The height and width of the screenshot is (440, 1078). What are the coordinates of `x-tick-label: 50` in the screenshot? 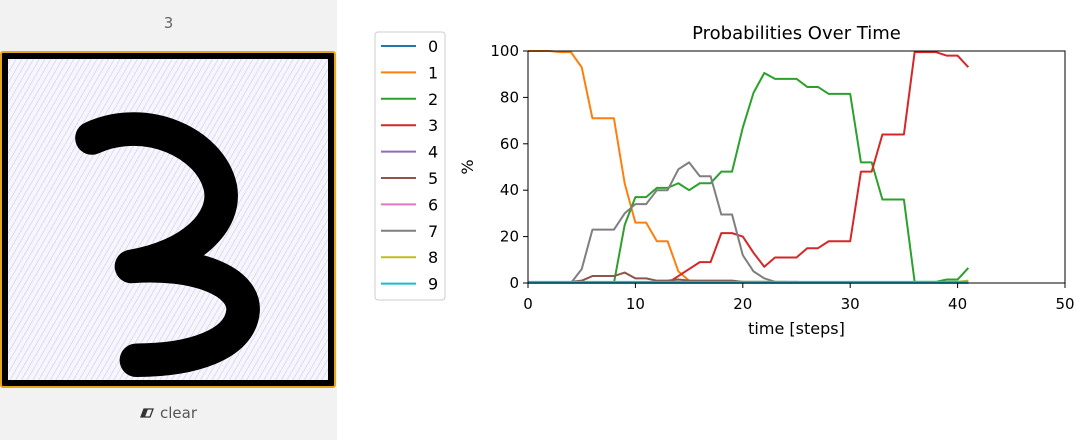 It's located at (1064, 304).